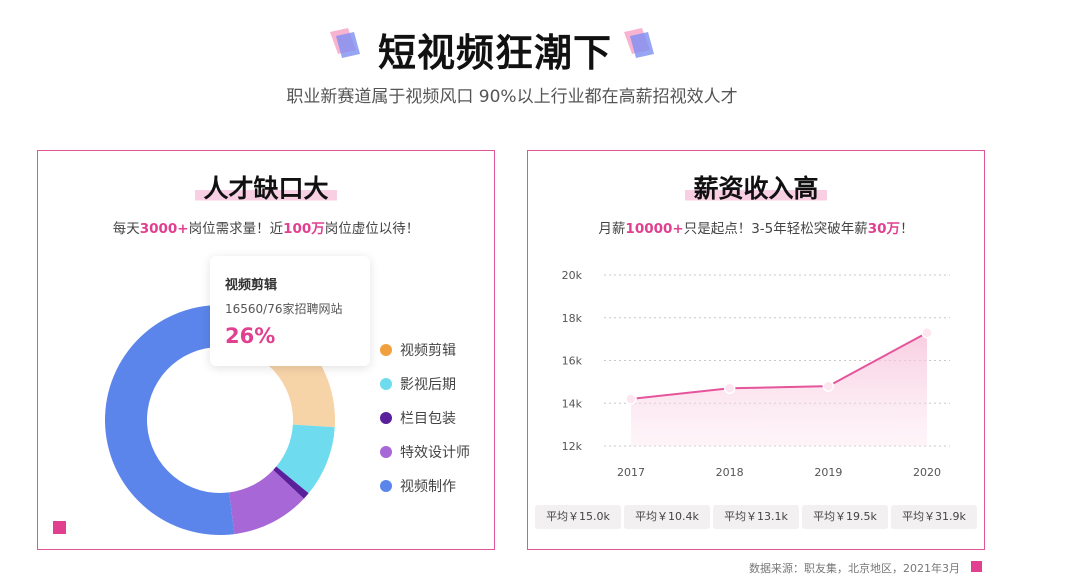 The width and height of the screenshot is (1080, 582). What do you see at coordinates (512, 97) in the screenshot?
I see `page-subtitle: 职业新赛道属于视频风口 90%以上行业都在高薪招视效人才` at bounding box center [512, 97].